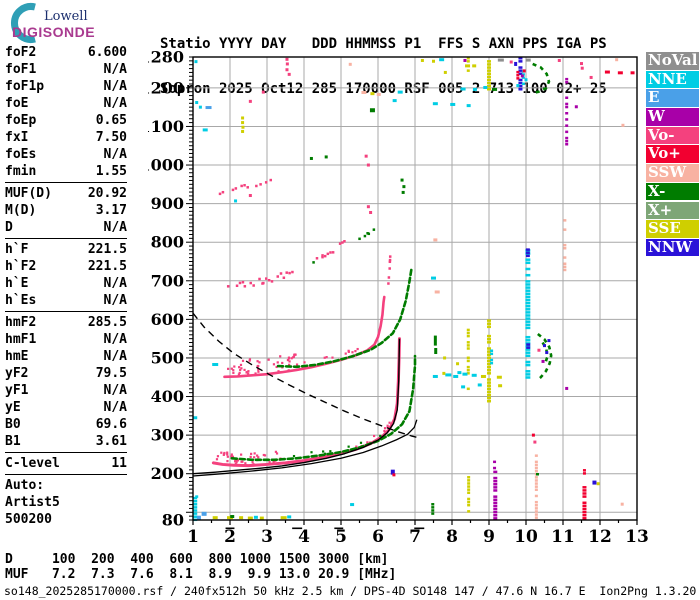 The width and height of the screenshot is (700, 600). What do you see at coordinates (66, 356) in the screenshot?
I see `param-row: hmE N/A` at bounding box center [66, 356].